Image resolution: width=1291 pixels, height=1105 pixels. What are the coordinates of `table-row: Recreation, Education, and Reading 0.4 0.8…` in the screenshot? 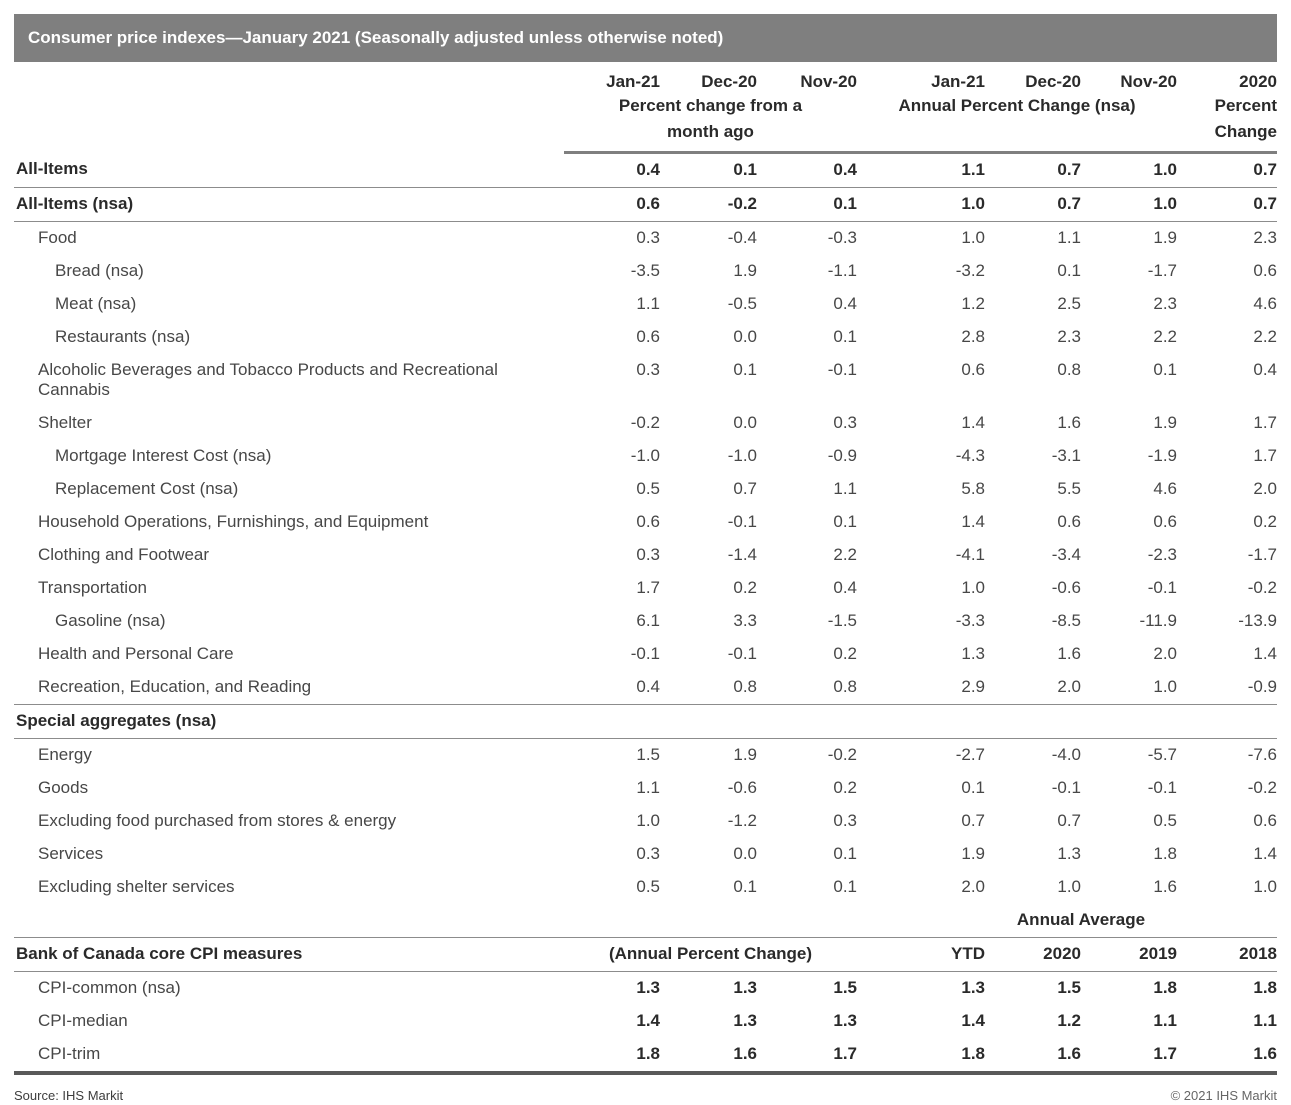 It's located at (645, 688).